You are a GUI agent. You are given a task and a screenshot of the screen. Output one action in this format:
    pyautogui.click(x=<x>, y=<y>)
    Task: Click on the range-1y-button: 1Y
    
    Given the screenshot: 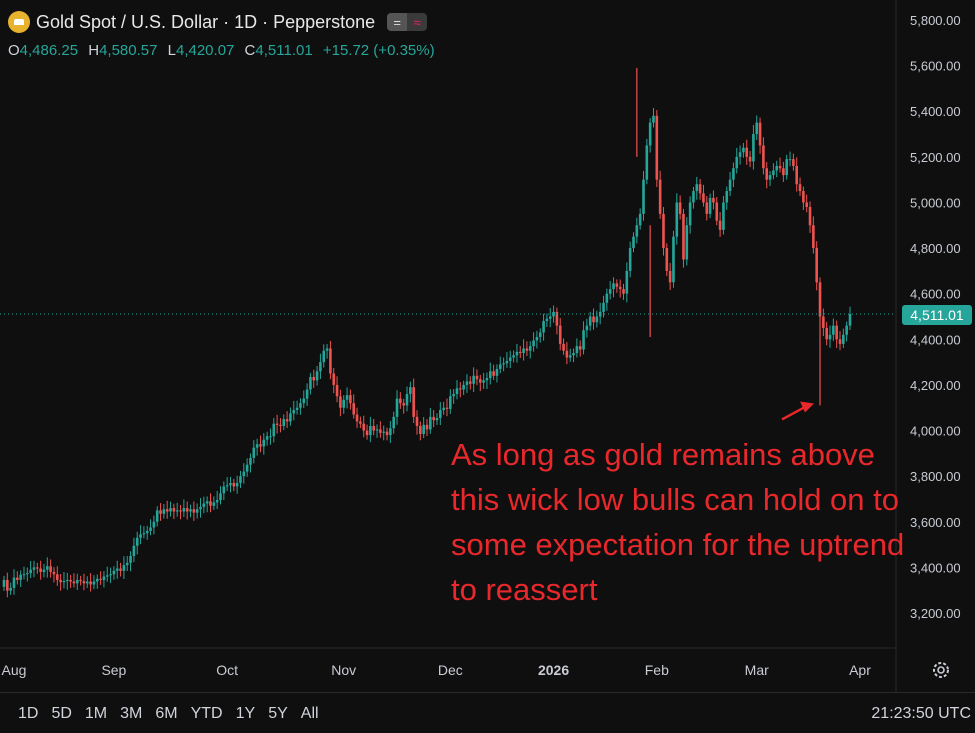 What is the action you would take?
    pyautogui.click(x=245, y=713)
    